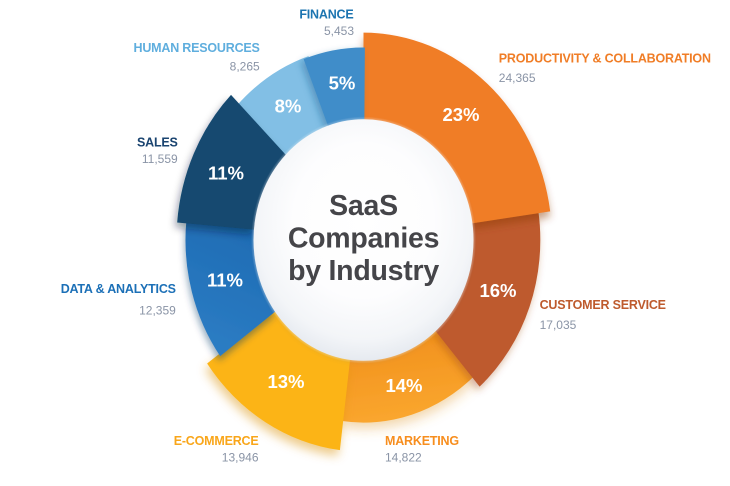  I want to click on svg-text: 24,365, so click(517, 78).